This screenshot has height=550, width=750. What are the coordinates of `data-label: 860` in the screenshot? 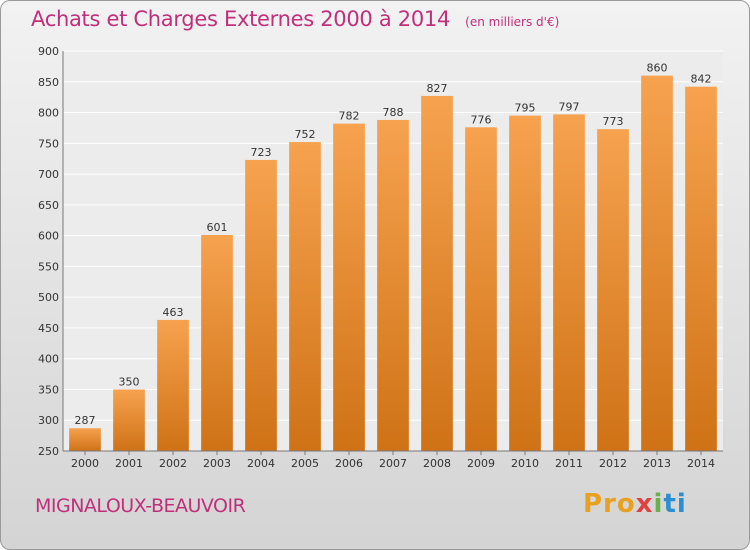 It's located at (657, 68).